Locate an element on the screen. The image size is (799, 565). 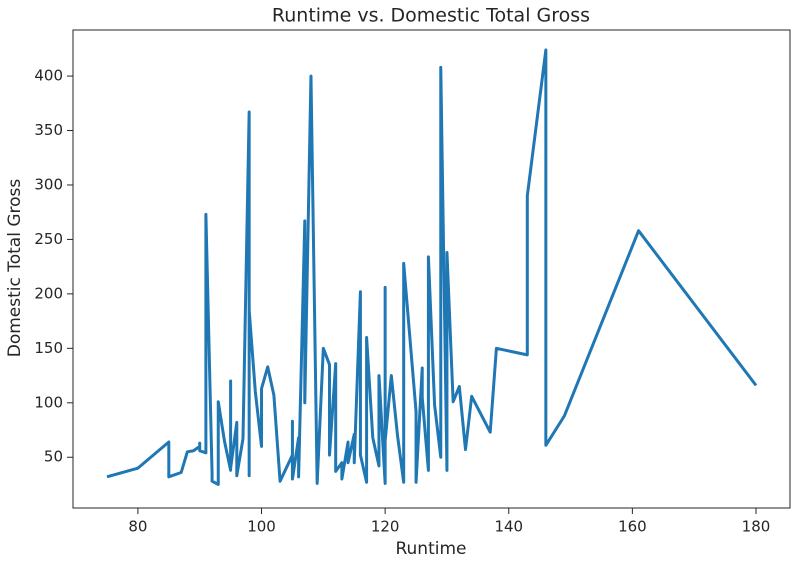
y-tick-label: 400 is located at coordinates (48, 76).